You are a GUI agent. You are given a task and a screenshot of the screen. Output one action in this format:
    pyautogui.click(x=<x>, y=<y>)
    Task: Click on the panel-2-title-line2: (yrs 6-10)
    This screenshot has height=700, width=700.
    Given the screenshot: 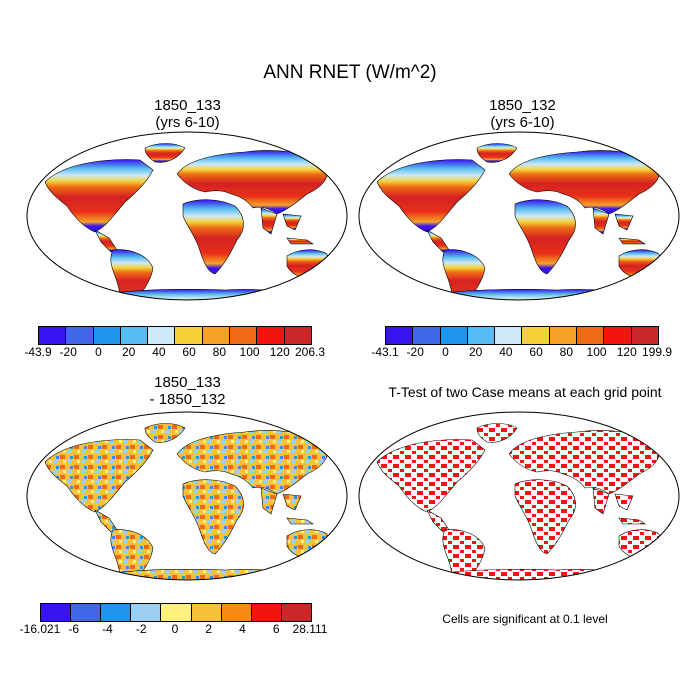 What is the action you would take?
    pyautogui.click(x=522, y=122)
    